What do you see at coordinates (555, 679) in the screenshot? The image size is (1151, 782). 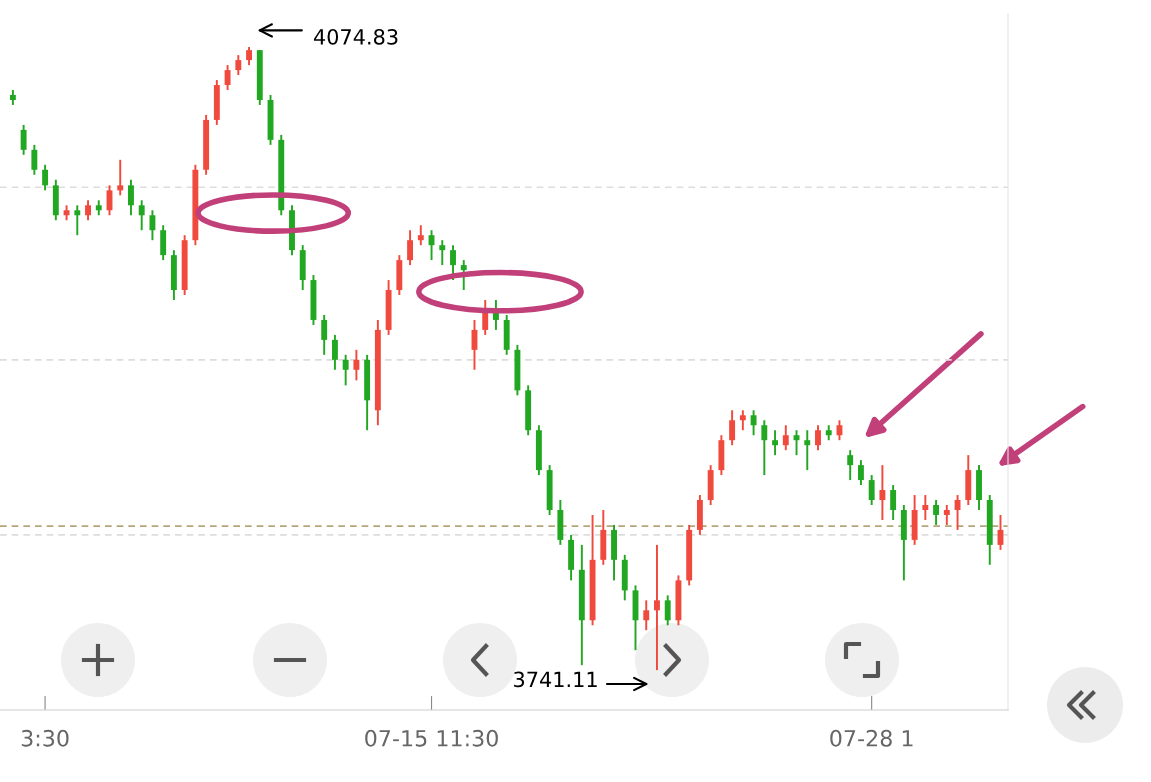 I see `text: 3741.11` at bounding box center [555, 679].